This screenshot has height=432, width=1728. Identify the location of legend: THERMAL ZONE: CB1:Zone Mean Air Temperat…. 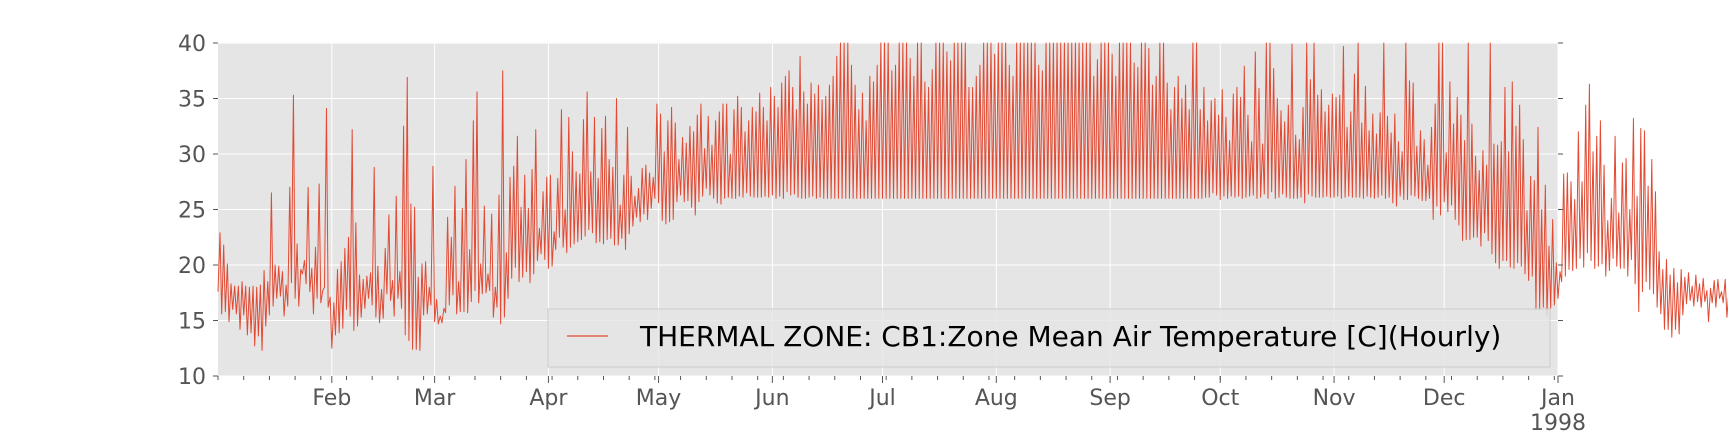
(1049, 338).